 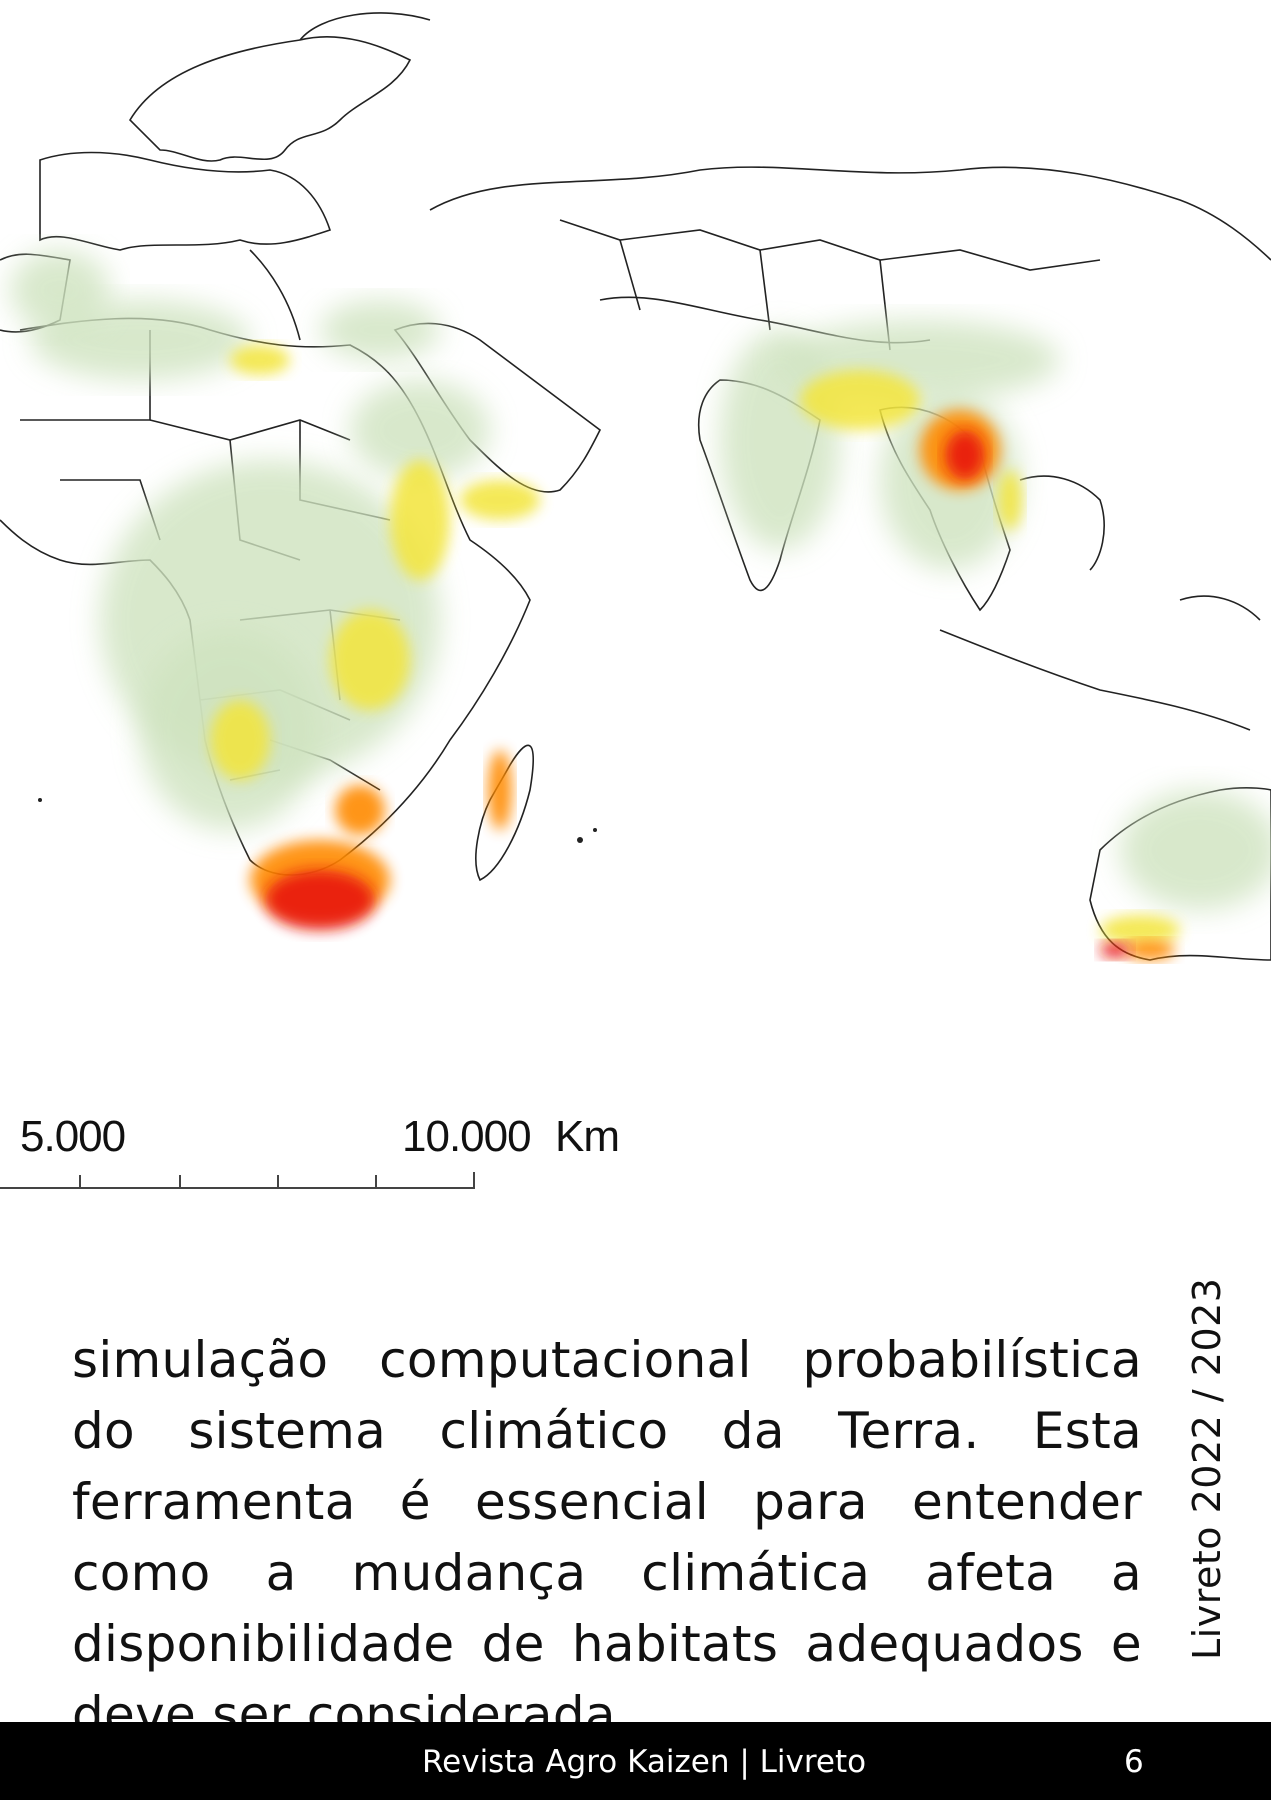 What do you see at coordinates (644, 1762) in the screenshot?
I see `footer-publication-title: Revista Agro Kaizen | Livreto` at bounding box center [644, 1762].